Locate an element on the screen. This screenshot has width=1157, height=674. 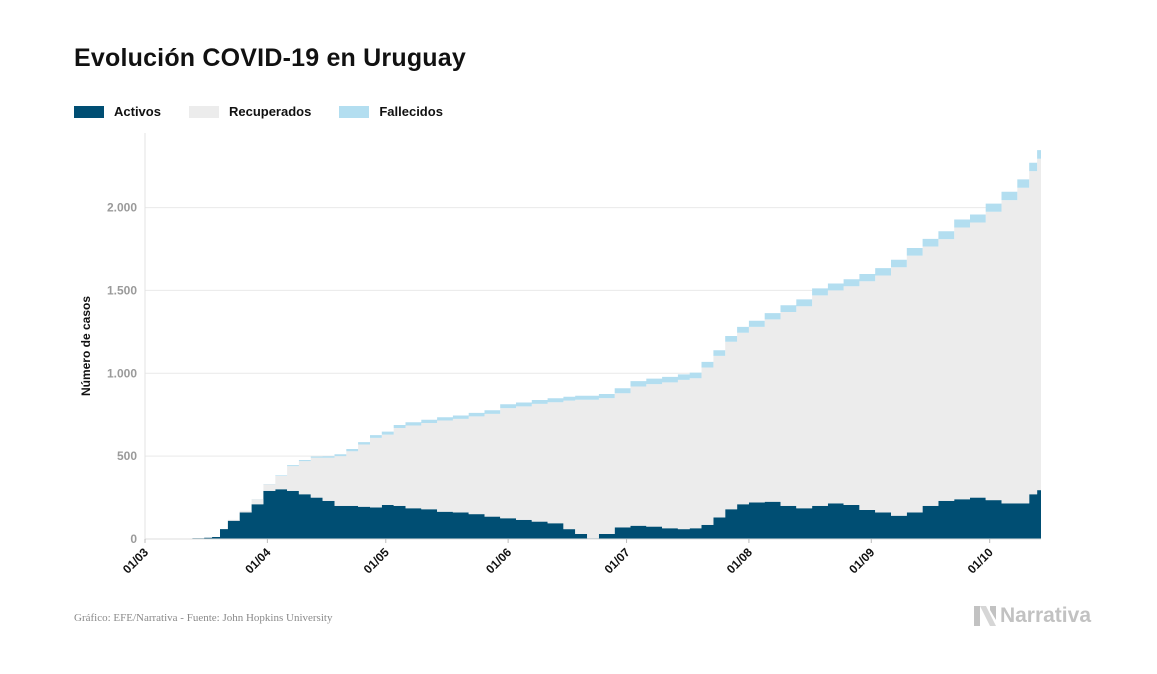
y-tick-label-2000: 2.000 is located at coordinates (122, 208).